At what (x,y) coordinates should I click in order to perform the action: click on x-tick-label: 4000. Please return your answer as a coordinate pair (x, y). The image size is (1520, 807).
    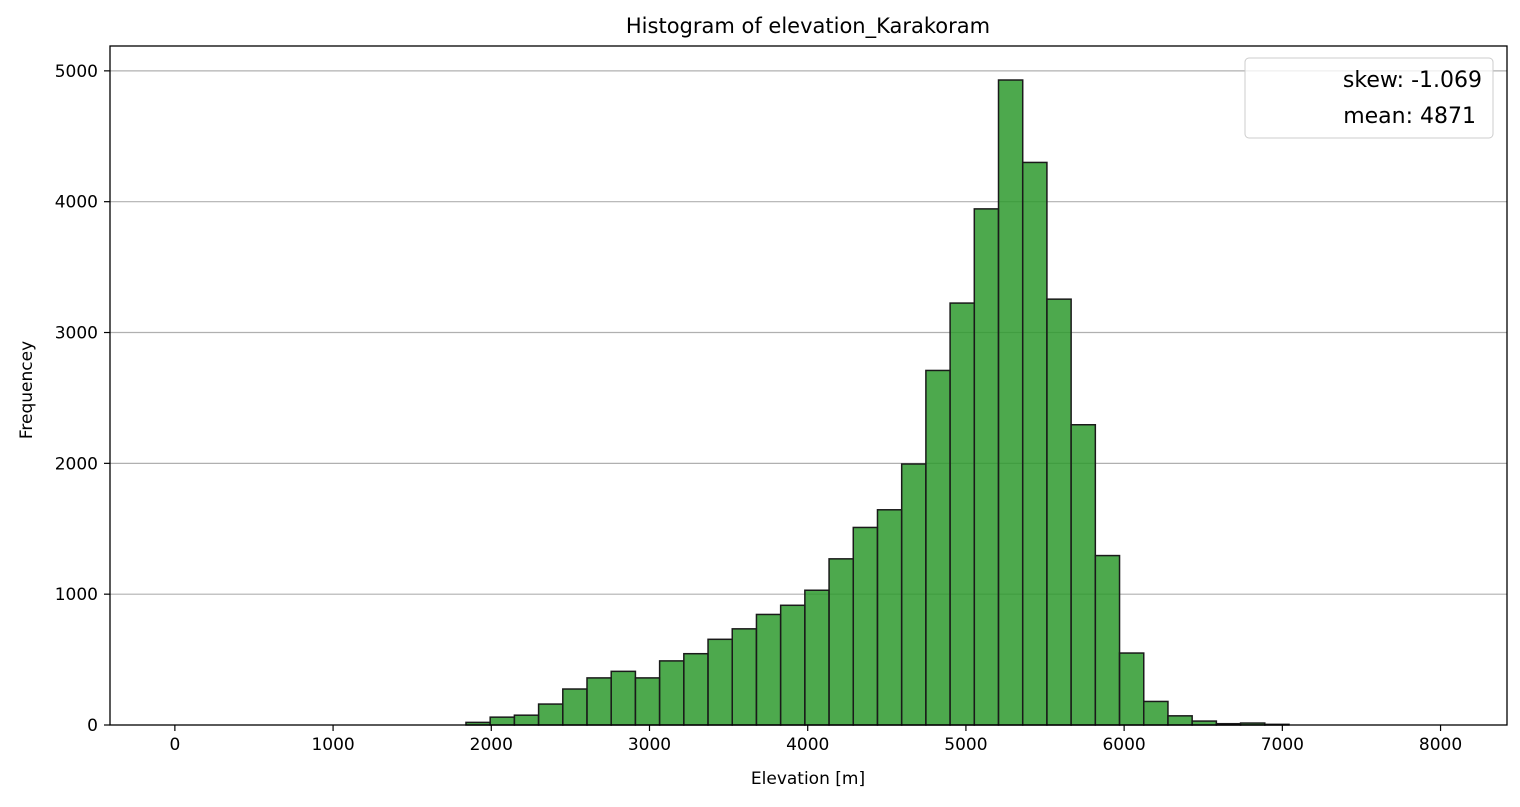
    Looking at the image, I should click on (807, 745).